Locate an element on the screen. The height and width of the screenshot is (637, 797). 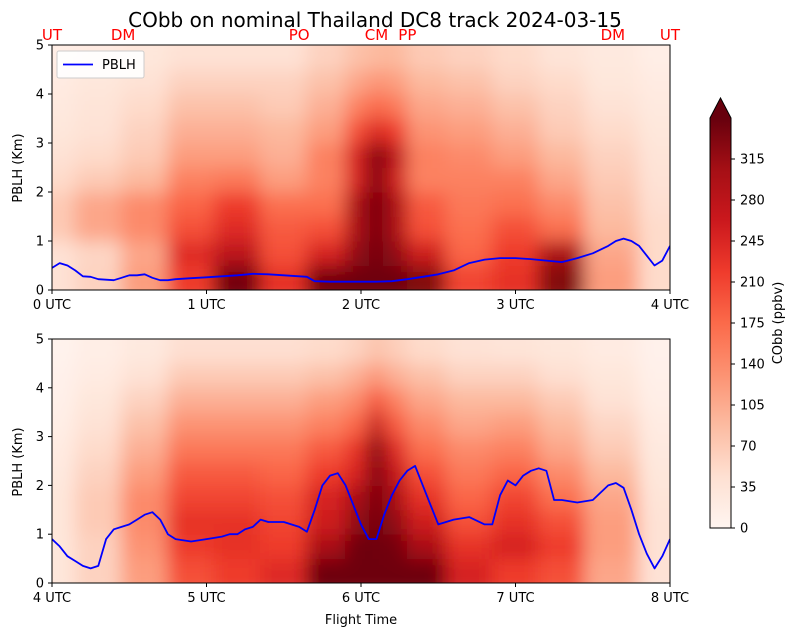
y-tick-label: 3 is located at coordinates (40, 144).